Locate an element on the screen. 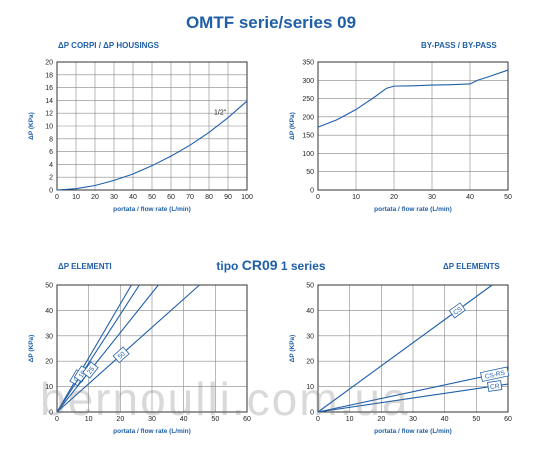 Image resolution: width=542 pixels, height=456 pixels. subtitle-prefix: tipo is located at coordinates (227, 266).